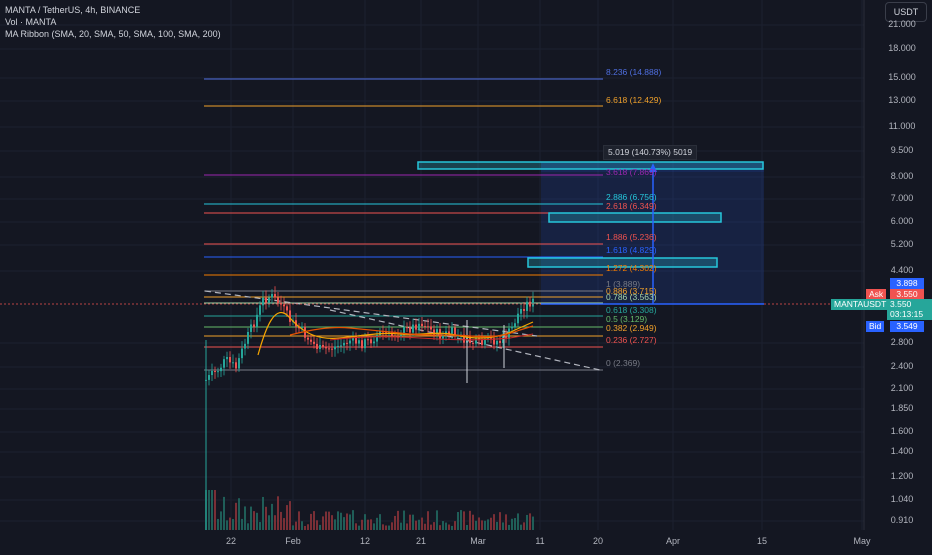 The height and width of the screenshot is (555, 932). Describe the element at coordinates (73, 10) in the screenshot. I see `symbol-title: MANTA / TetherUS, 4h, BINANCE` at that location.